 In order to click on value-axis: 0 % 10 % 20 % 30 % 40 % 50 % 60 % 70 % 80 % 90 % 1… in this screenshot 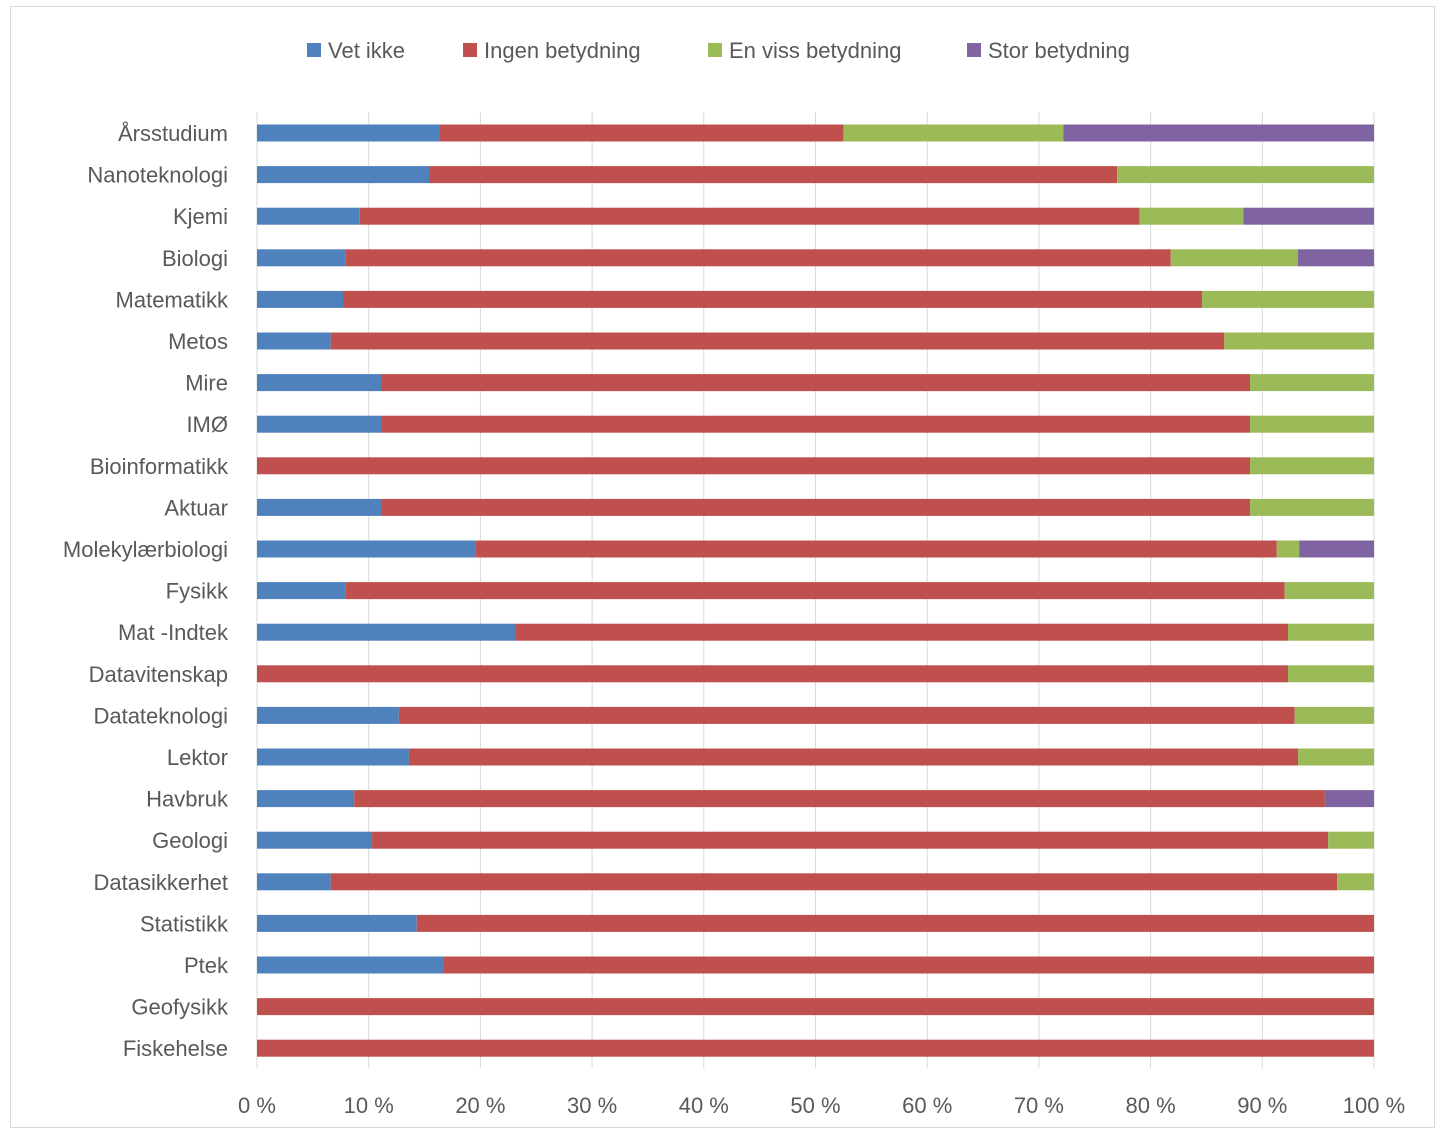, I will do `click(821, 1105)`.